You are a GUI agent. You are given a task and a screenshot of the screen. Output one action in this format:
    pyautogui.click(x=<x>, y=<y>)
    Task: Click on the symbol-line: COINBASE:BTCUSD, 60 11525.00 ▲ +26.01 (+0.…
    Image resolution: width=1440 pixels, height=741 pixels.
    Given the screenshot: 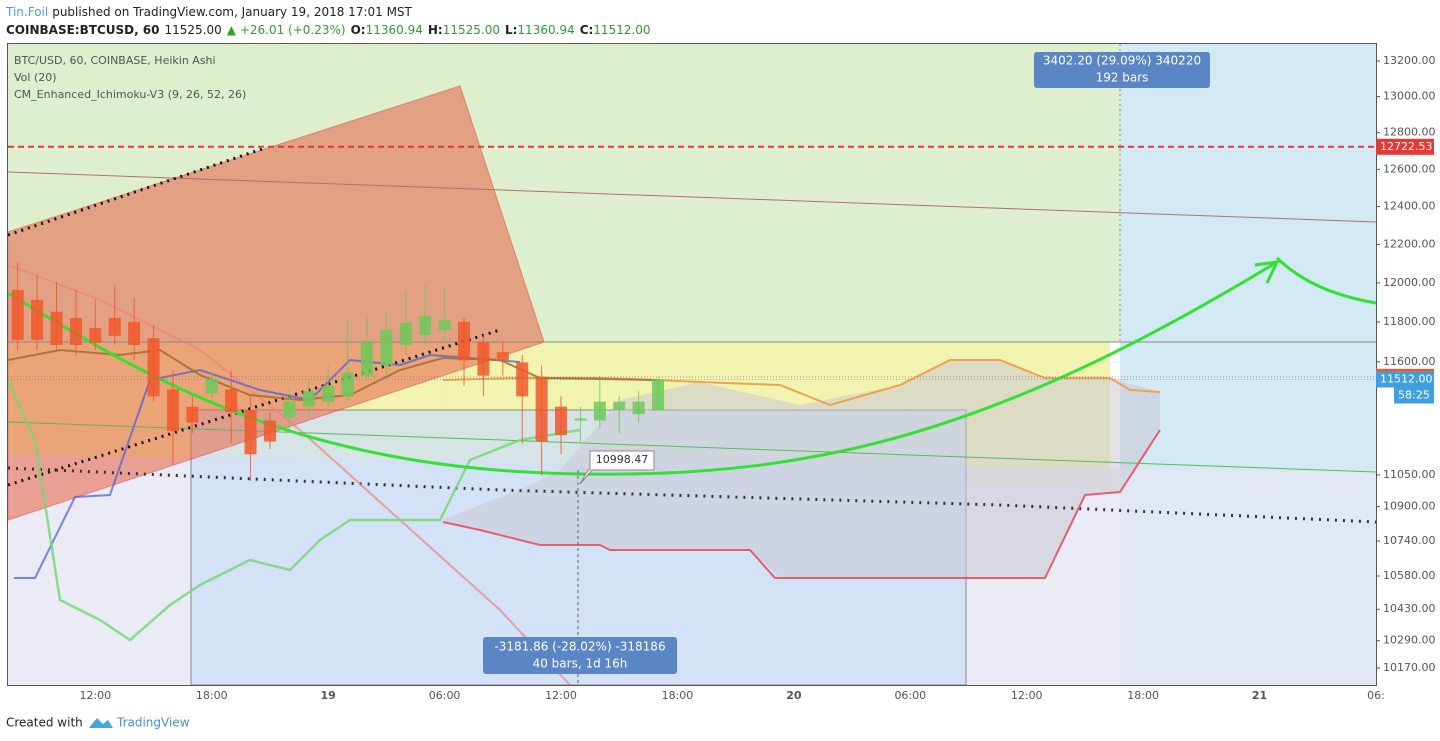 What is the action you would take?
    pyautogui.click(x=328, y=30)
    